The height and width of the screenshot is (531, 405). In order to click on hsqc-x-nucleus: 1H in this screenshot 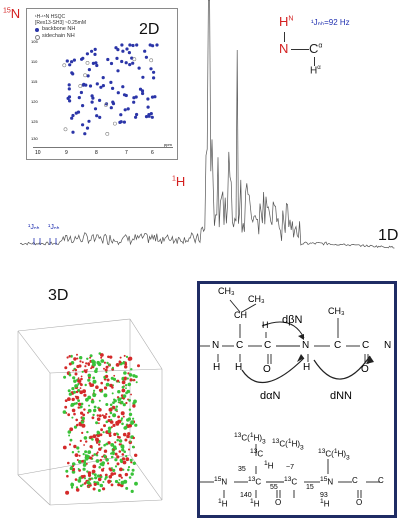, I will do `click(179, 181)`.